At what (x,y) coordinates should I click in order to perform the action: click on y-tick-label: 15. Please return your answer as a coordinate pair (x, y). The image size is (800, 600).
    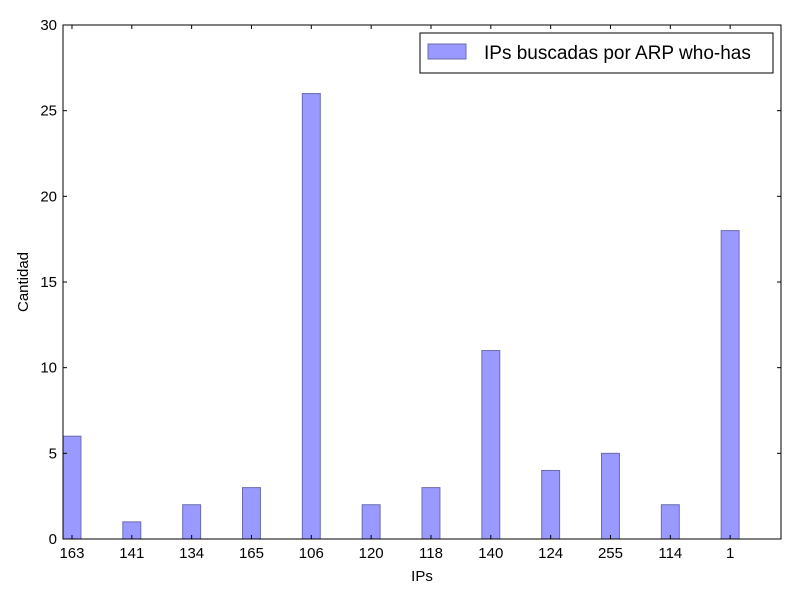
    Looking at the image, I should click on (48, 282).